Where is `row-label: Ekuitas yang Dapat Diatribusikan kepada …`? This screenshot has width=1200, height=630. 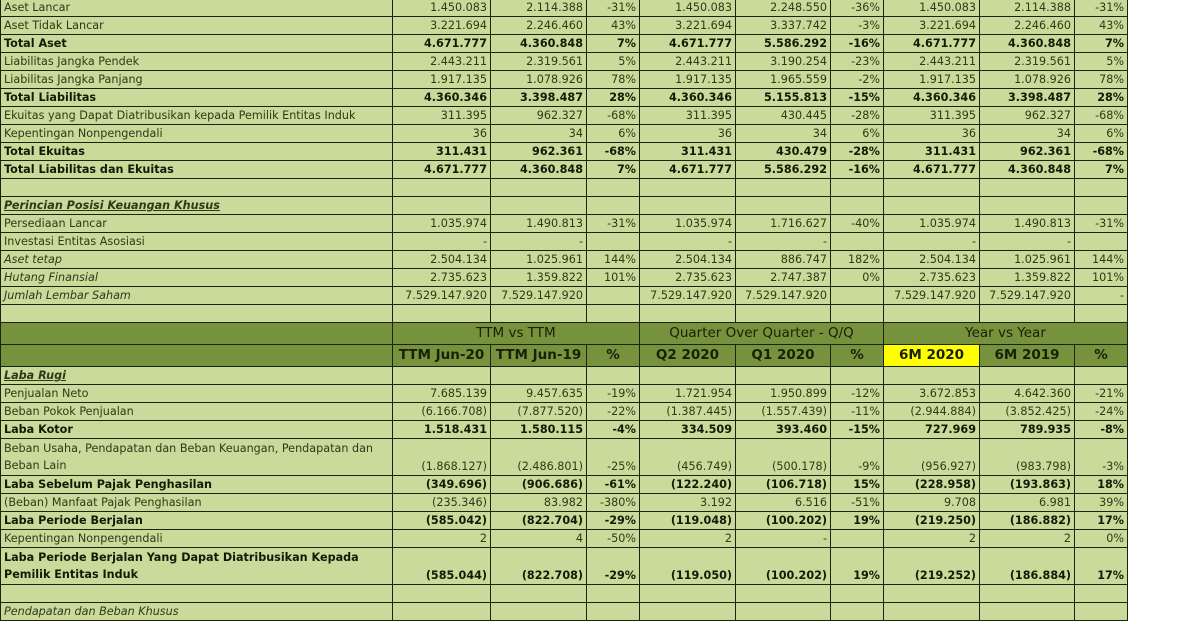
row-label: Ekuitas yang Dapat Diatribusikan kepada … is located at coordinates (196, 115).